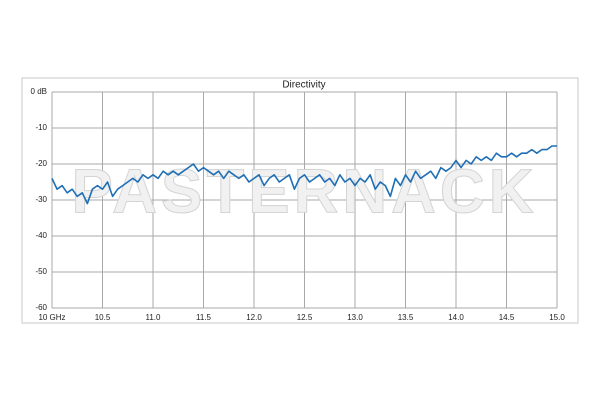  I want to click on chart-title: Directivity, so click(303, 85).